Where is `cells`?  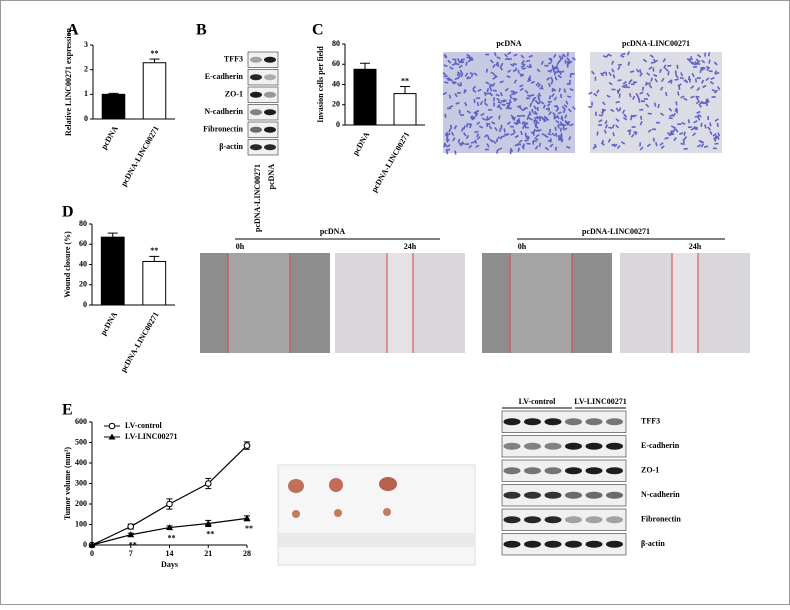
cells is located at coordinates (654, 101).